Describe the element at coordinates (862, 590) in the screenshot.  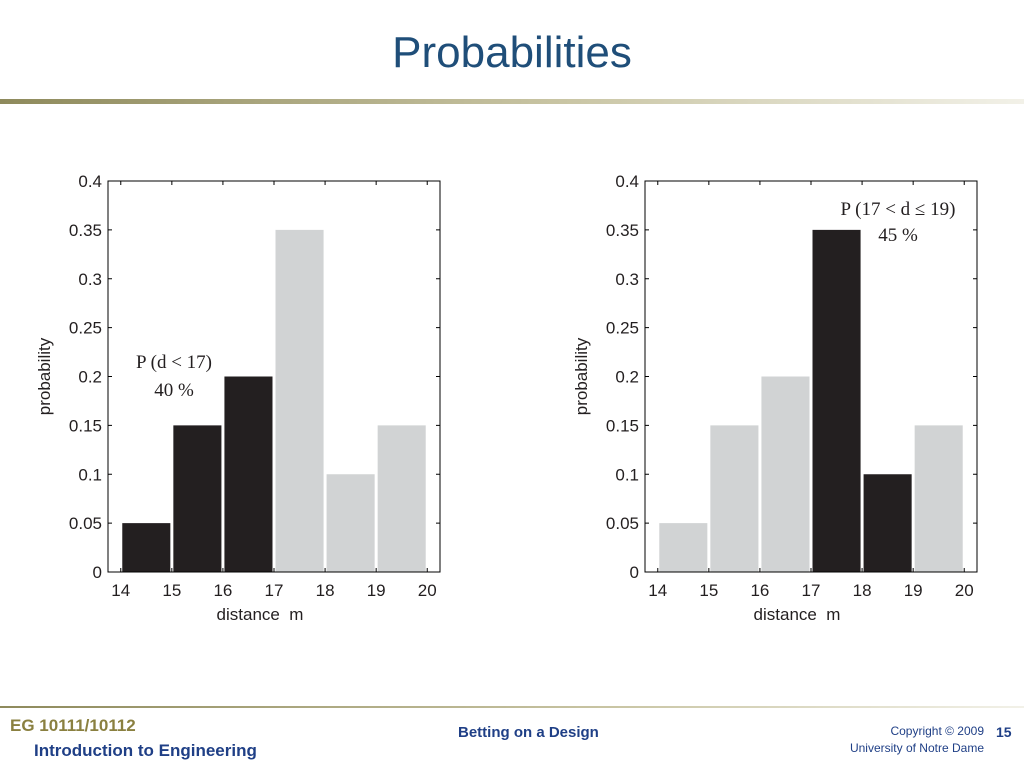
I see `chart-2-xtick-label: 18` at that location.